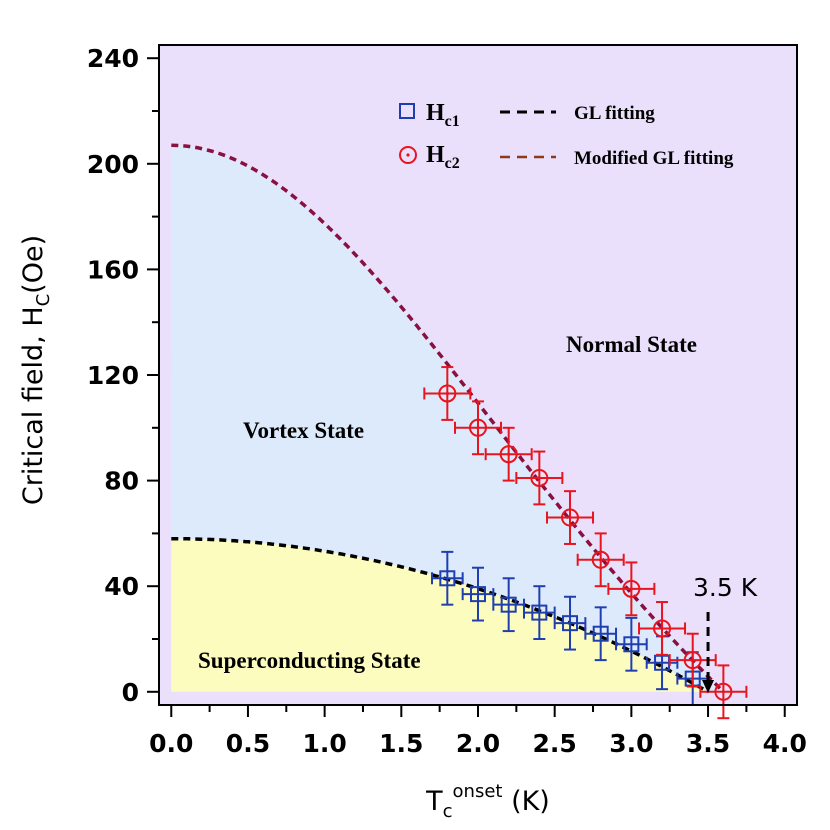  I want to click on y-tick-label: 160, so click(113, 269).